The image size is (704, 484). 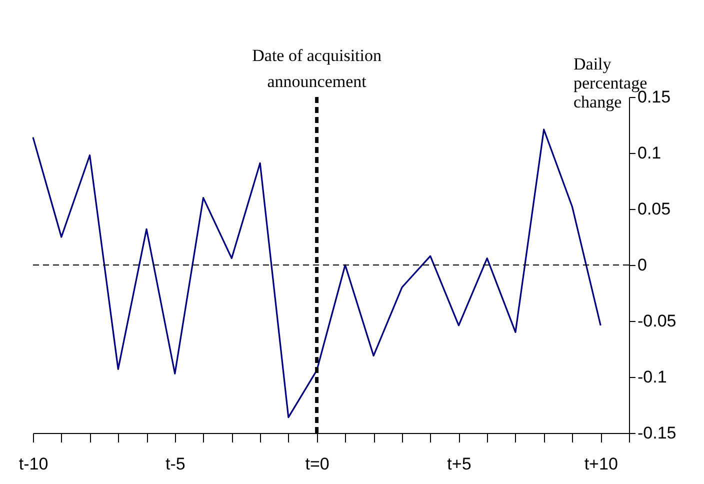 What do you see at coordinates (654, 209) in the screenshot?
I see `y-tick-label: 0.05` at bounding box center [654, 209].